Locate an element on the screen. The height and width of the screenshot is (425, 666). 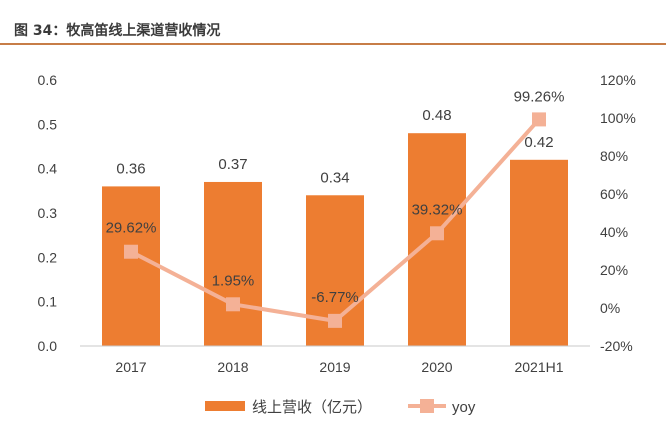
bar-value-label: 0.42 is located at coordinates (538, 142).